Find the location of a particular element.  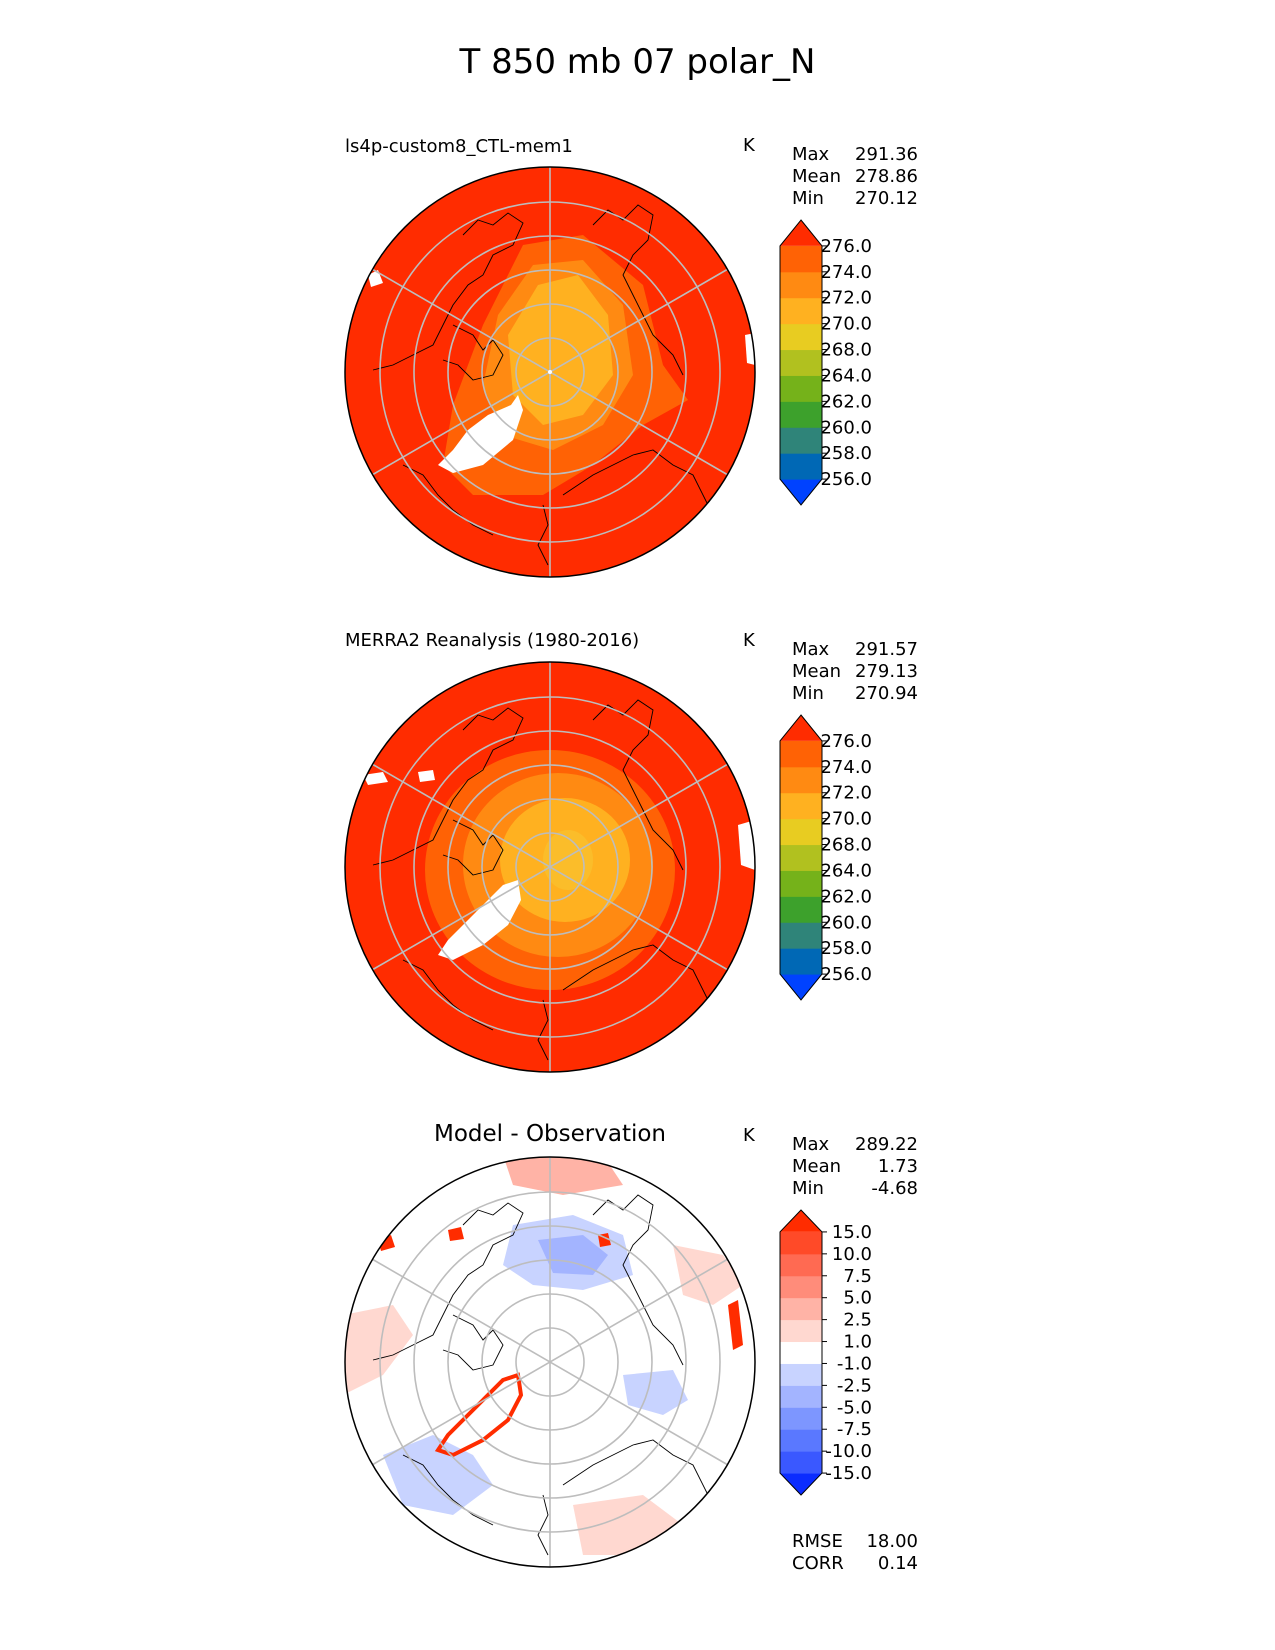

colorbar-tick-label: -7.5 is located at coordinates (854, 1429).